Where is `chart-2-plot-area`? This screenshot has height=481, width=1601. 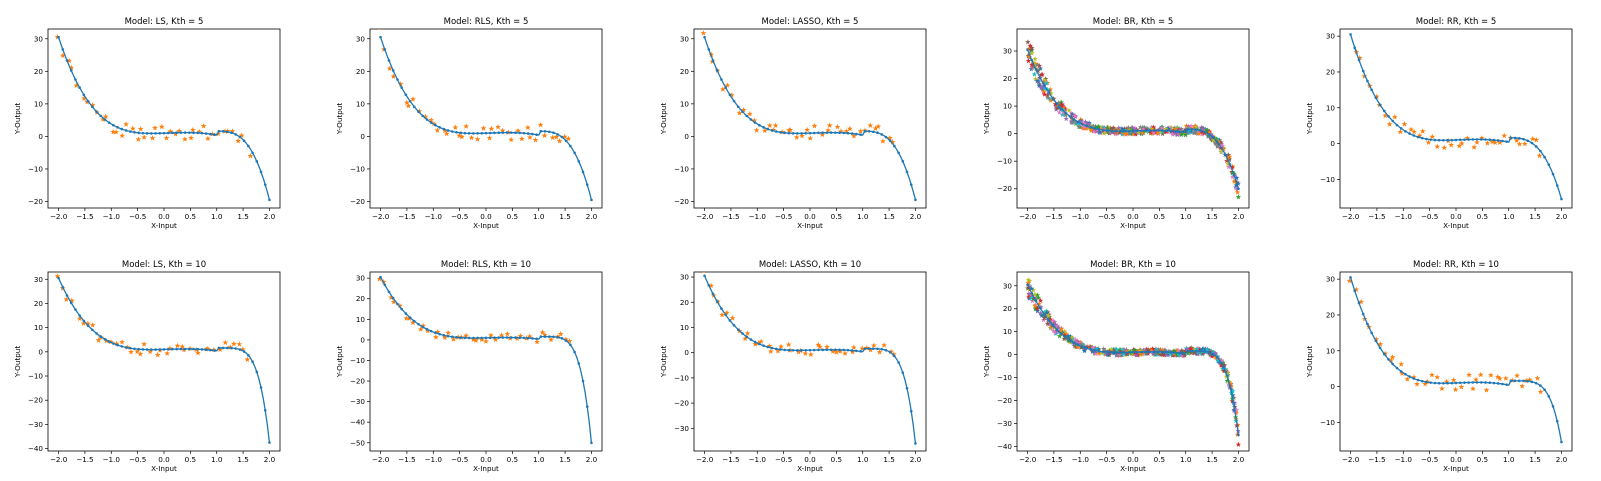
chart-2-plot-area is located at coordinates (808, 116).